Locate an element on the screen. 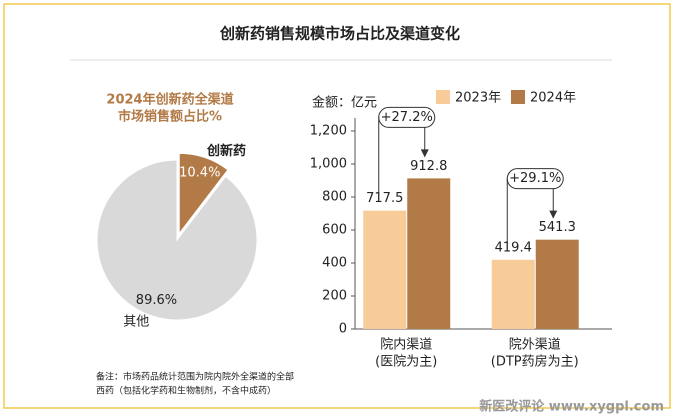  note: 西药（包括化学药和生物制剂，不含中成药） is located at coordinates (186, 391).